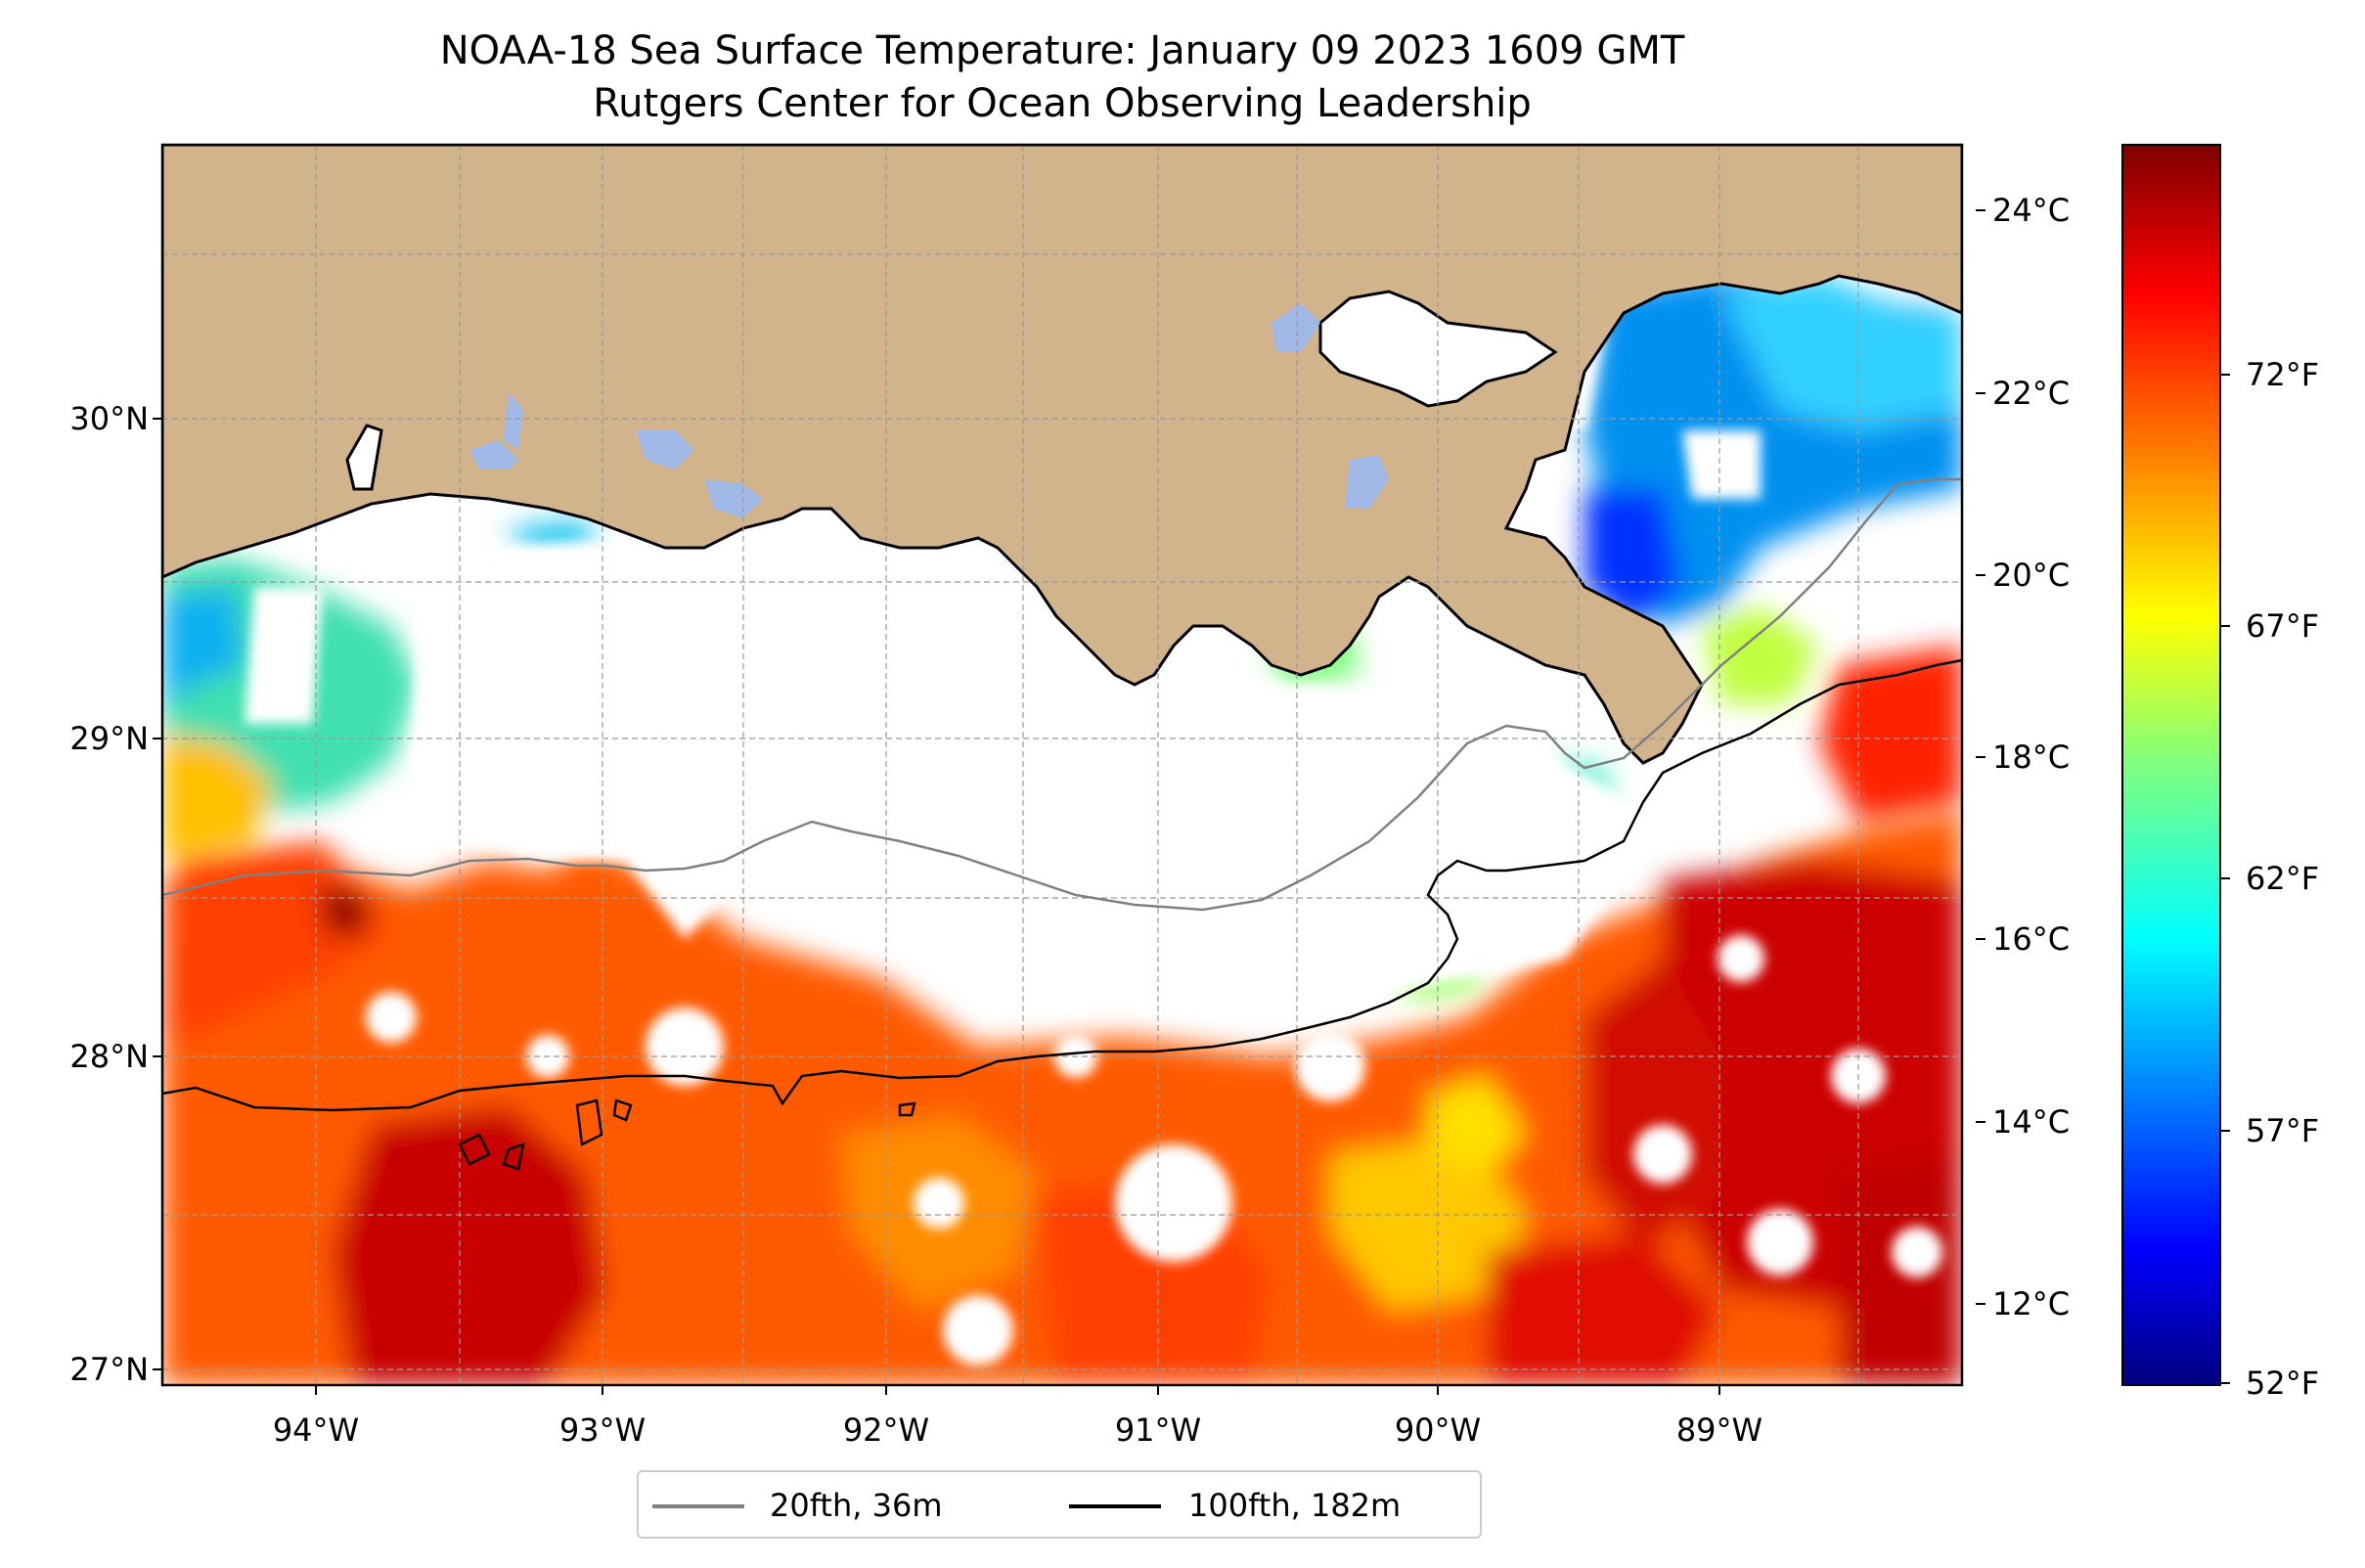 This screenshot has height=1568, width=2365. Describe the element at coordinates (2283, 1130) in the screenshot. I see `colorbar-label-57f: 57°F` at that location.